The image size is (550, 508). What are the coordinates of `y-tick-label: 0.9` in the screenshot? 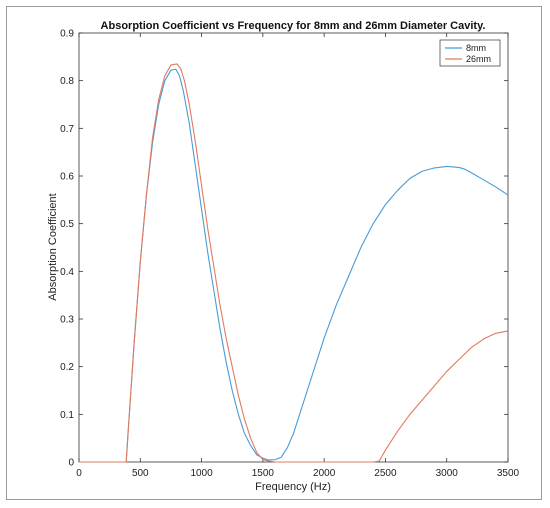 It's located at (67, 34).